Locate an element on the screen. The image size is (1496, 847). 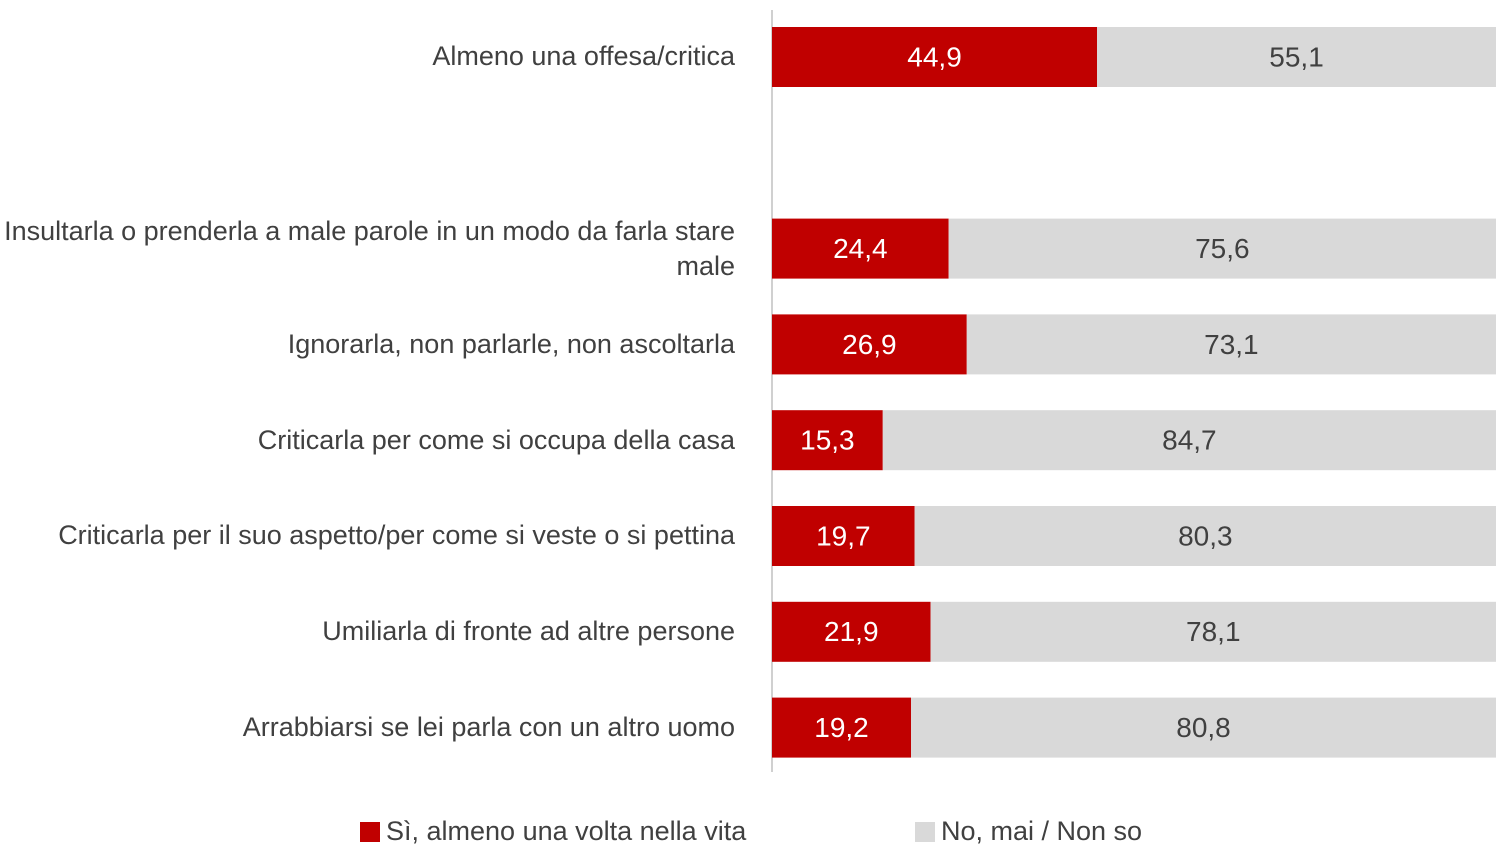
value-label: 15,3 is located at coordinates (827, 440).